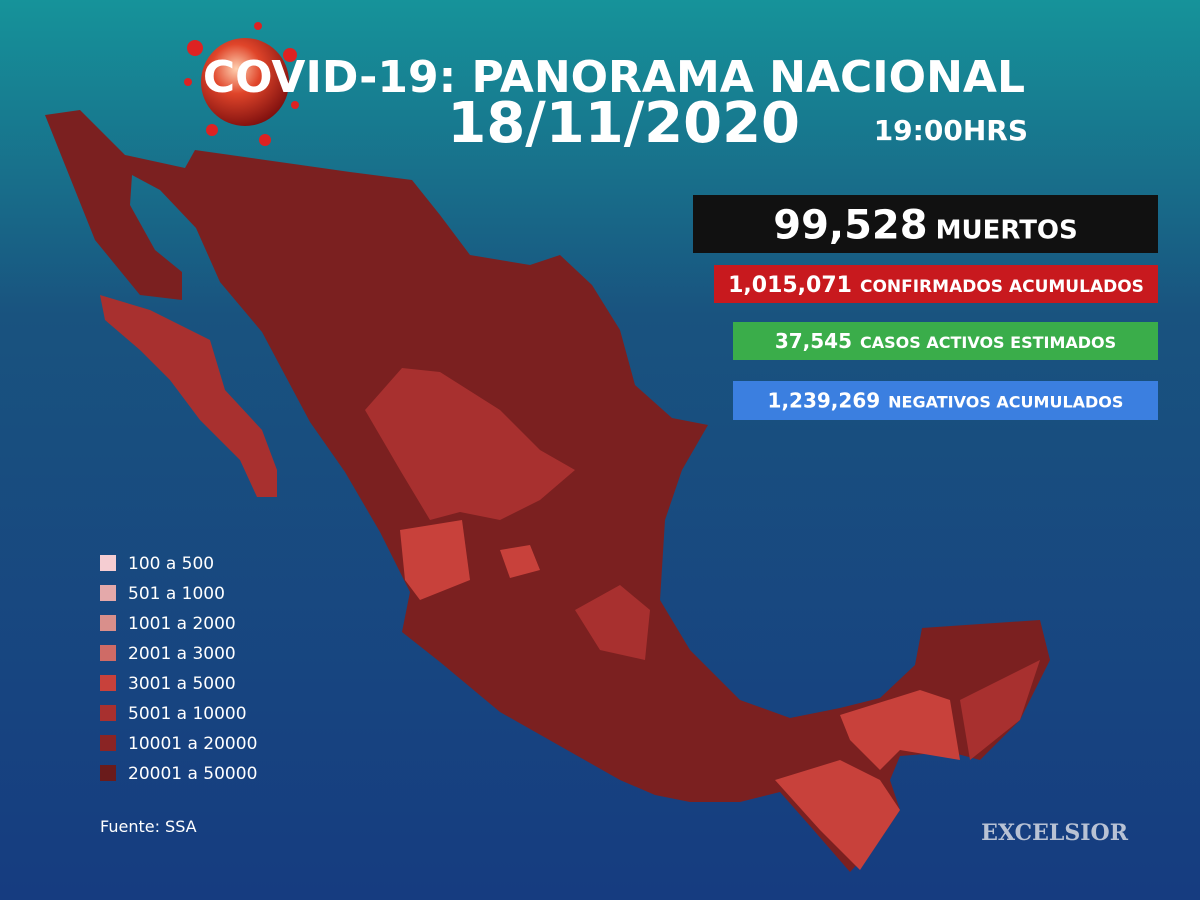 This screenshot has width=1200, height=900. Describe the element at coordinates (1002, 287) in the screenshot. I see `stat-label: CONFIRMADOS ACUMULADOS` at that location.